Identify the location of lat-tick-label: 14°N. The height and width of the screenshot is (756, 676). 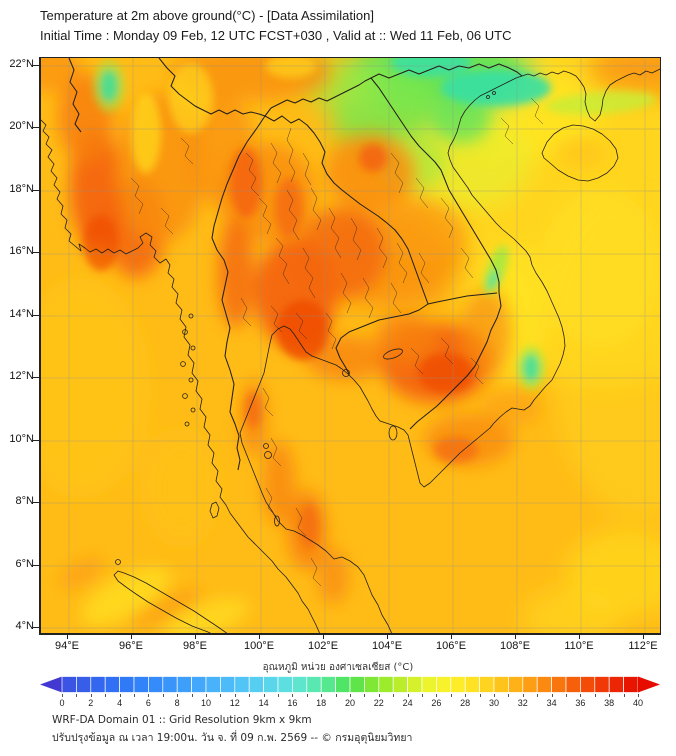
(21, 313).